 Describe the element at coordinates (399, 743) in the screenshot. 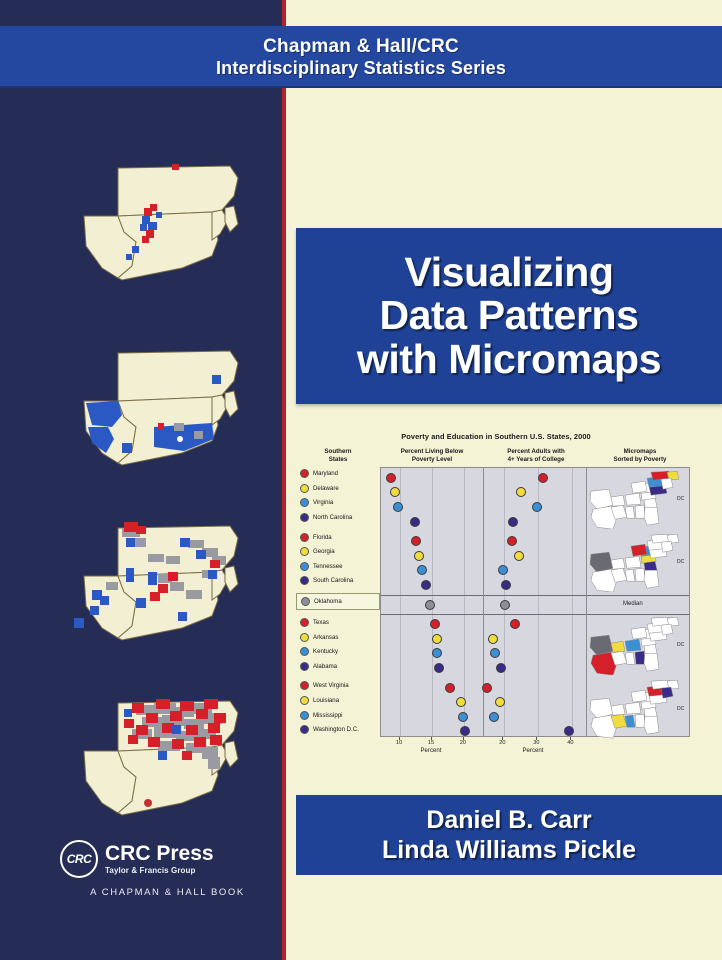

I see `axis-tick-label: 10` at that location.